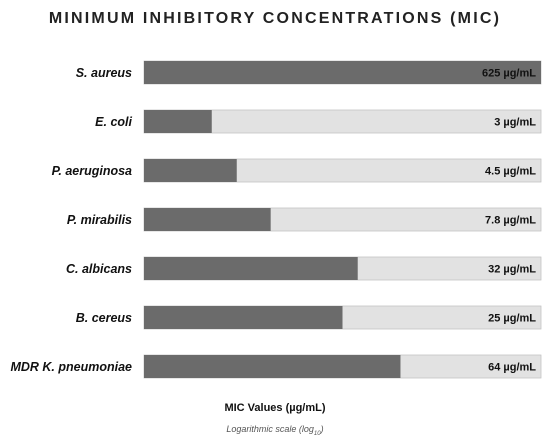  What do you see at coordinates (515, 123) in the screenshot?
I see `value-label: 3 µg/mL` at bounding box center [515, 123].